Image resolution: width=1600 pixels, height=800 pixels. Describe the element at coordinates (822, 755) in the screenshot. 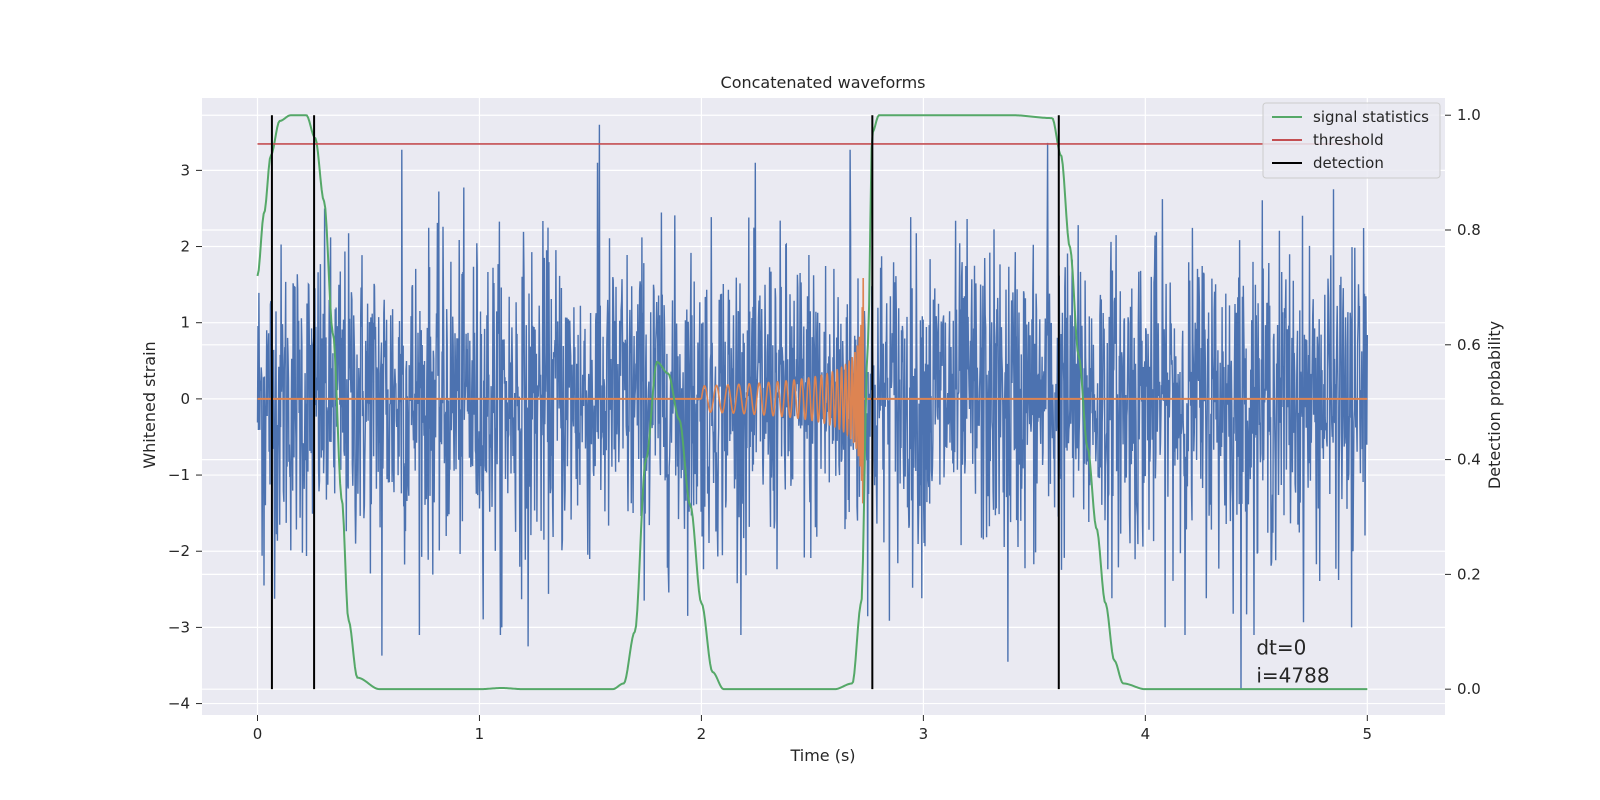

I see `x-axis-label: Time (s)` at that location.